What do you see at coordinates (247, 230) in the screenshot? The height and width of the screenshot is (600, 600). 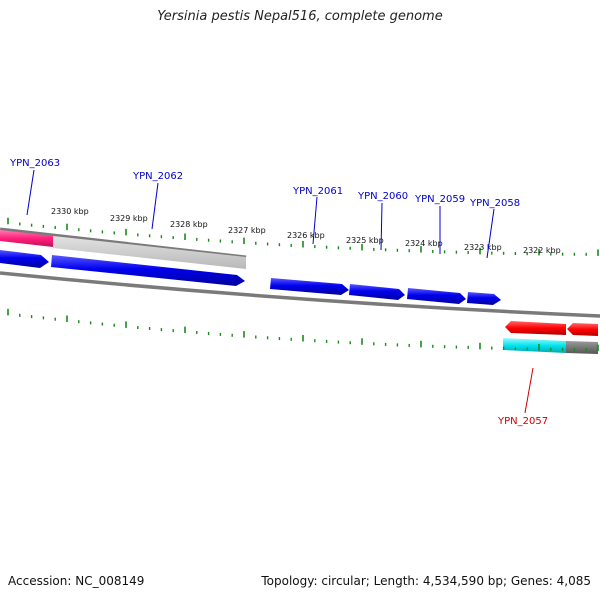 I see `scale-label: 2327 kbp` at bounding box center [247, 230].